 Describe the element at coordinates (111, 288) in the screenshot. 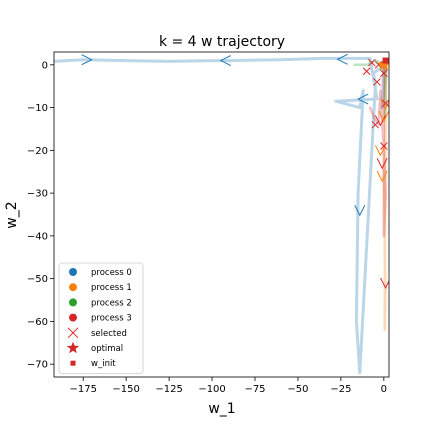

I see `legend-label: process 1` at that location.